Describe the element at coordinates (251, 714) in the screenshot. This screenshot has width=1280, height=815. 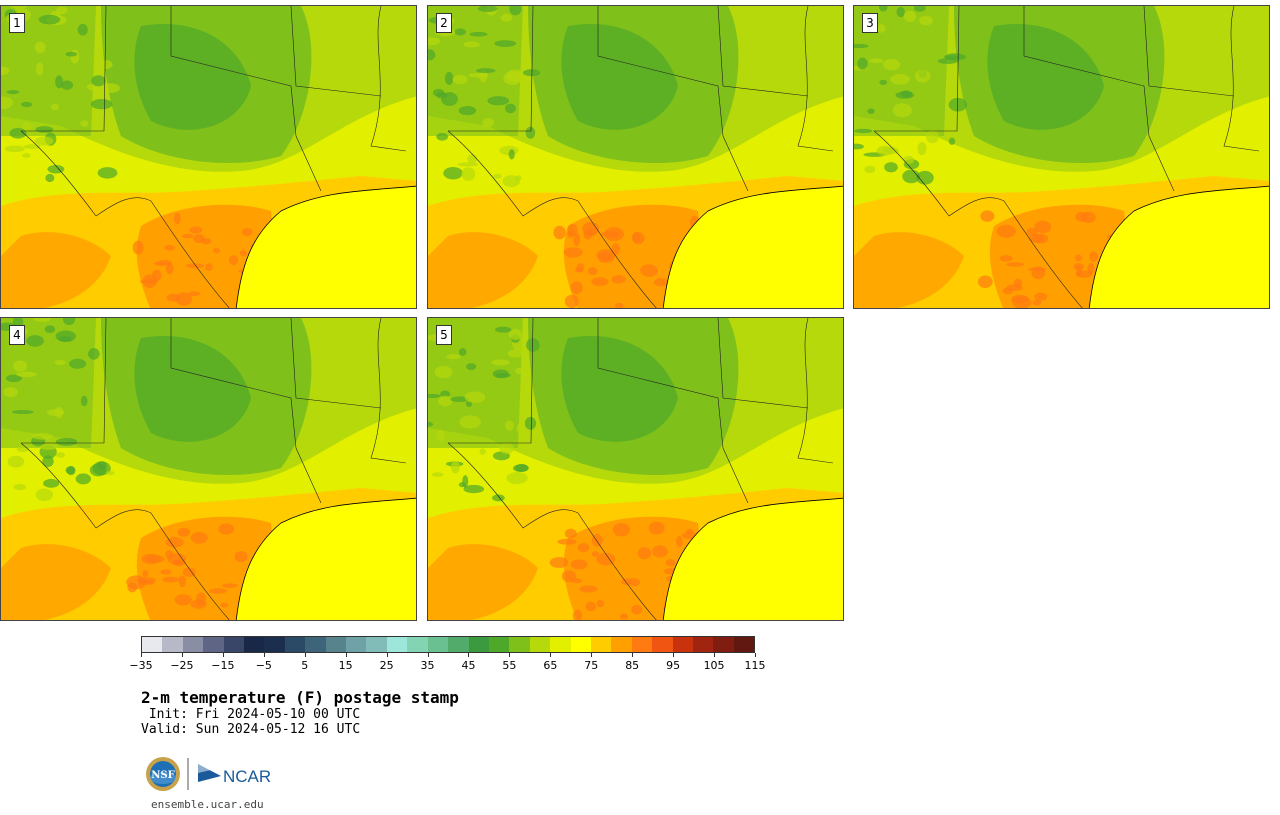
I see `init-time: Init: Fri 2024-05-10 00 UTC` at that location.